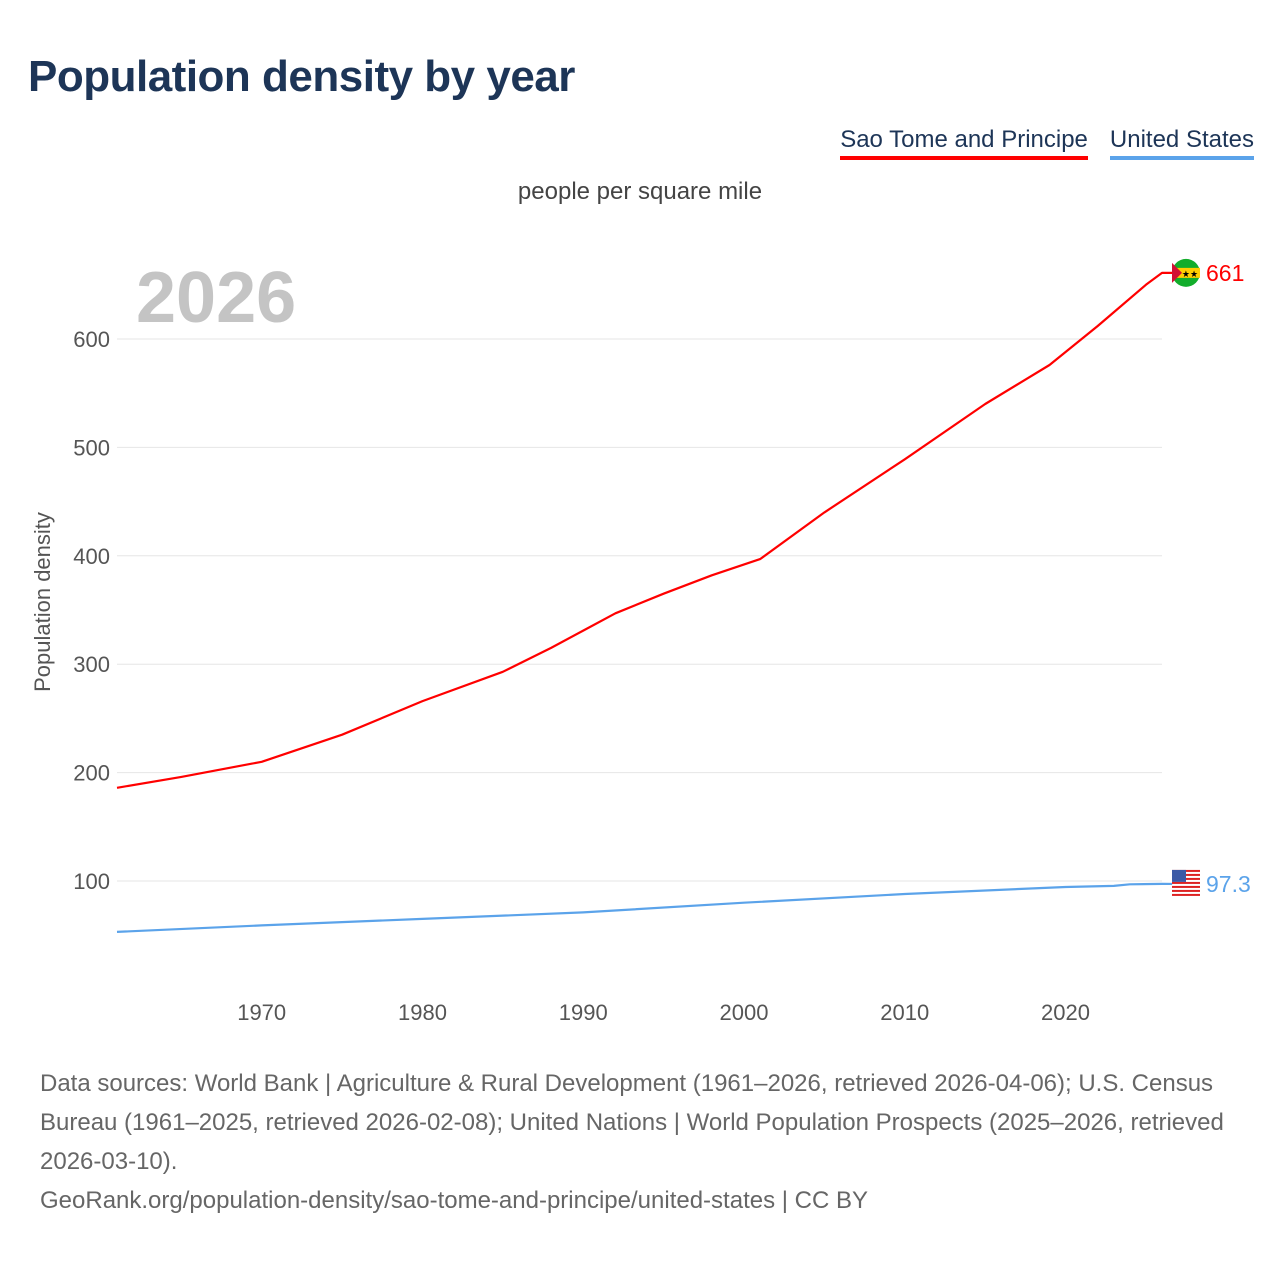 The height and width of the screenshot is (1280, 1280). What do you see at coordinates (1228, 884) in the screenshot?
I see `end-value-label: 97.3` at bounding box center [1228, 884].